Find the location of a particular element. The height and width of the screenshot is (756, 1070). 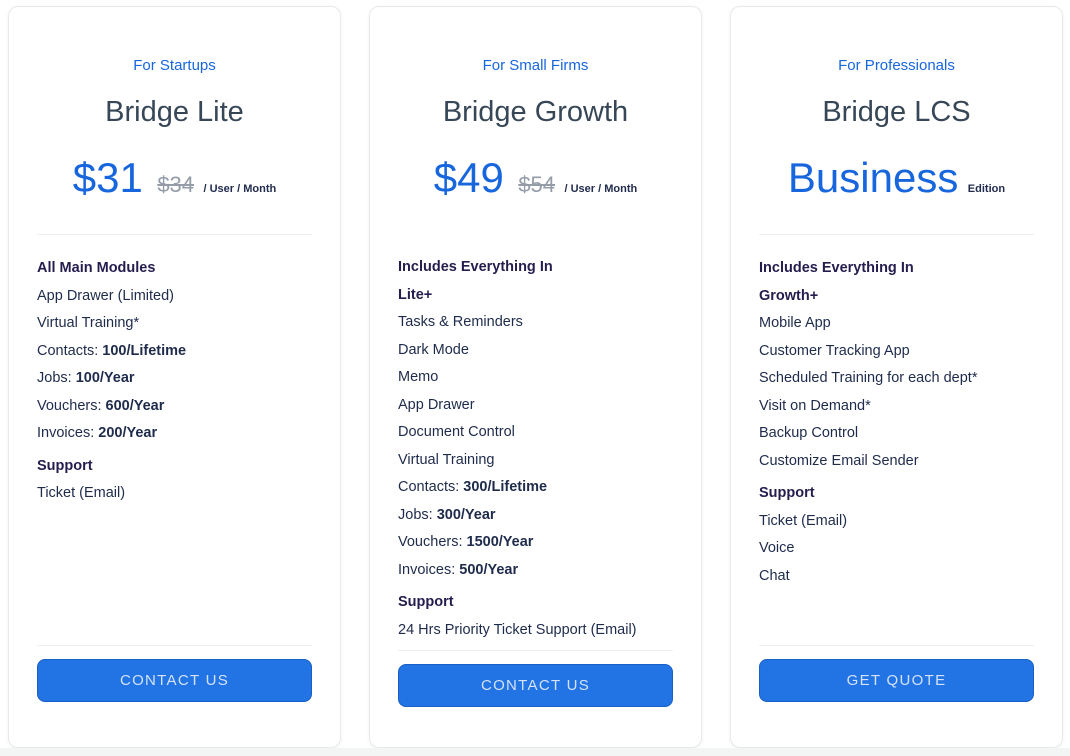

feature-text: 500/Year is located at coordinates (489, 569).